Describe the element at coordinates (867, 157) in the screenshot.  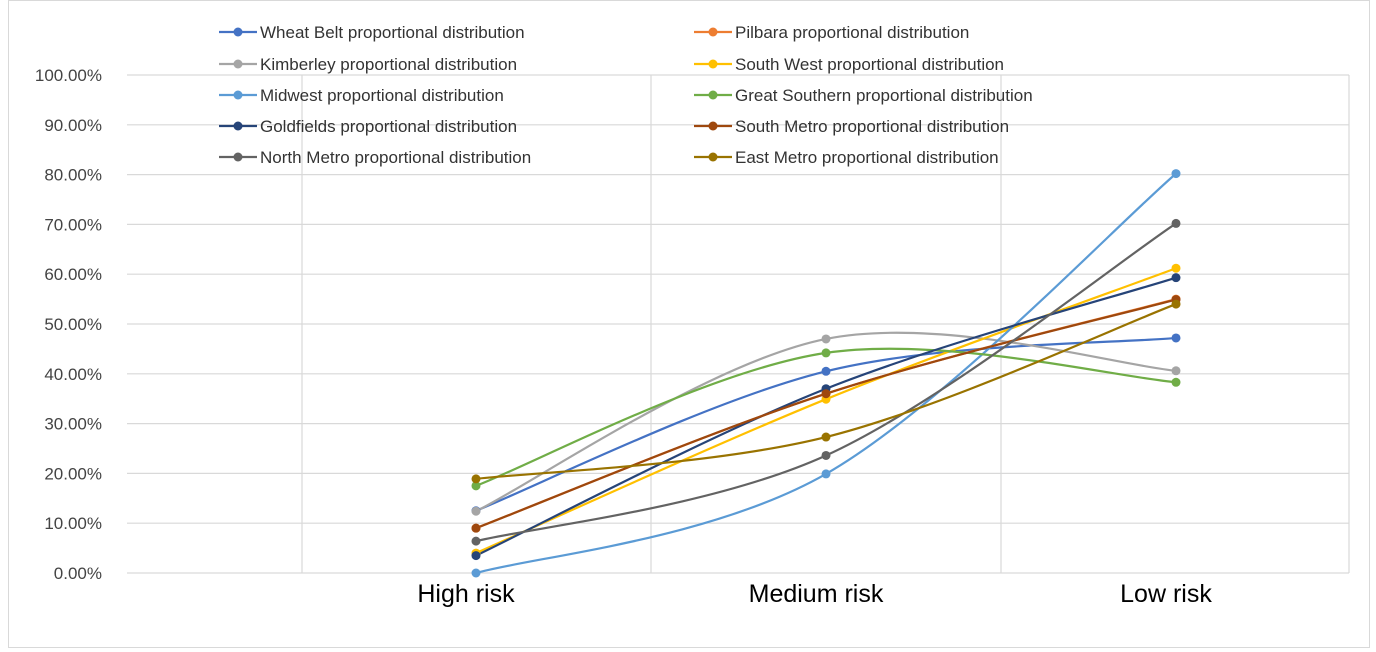
I see `legend-label: East Metro proportional distribution` at that location.